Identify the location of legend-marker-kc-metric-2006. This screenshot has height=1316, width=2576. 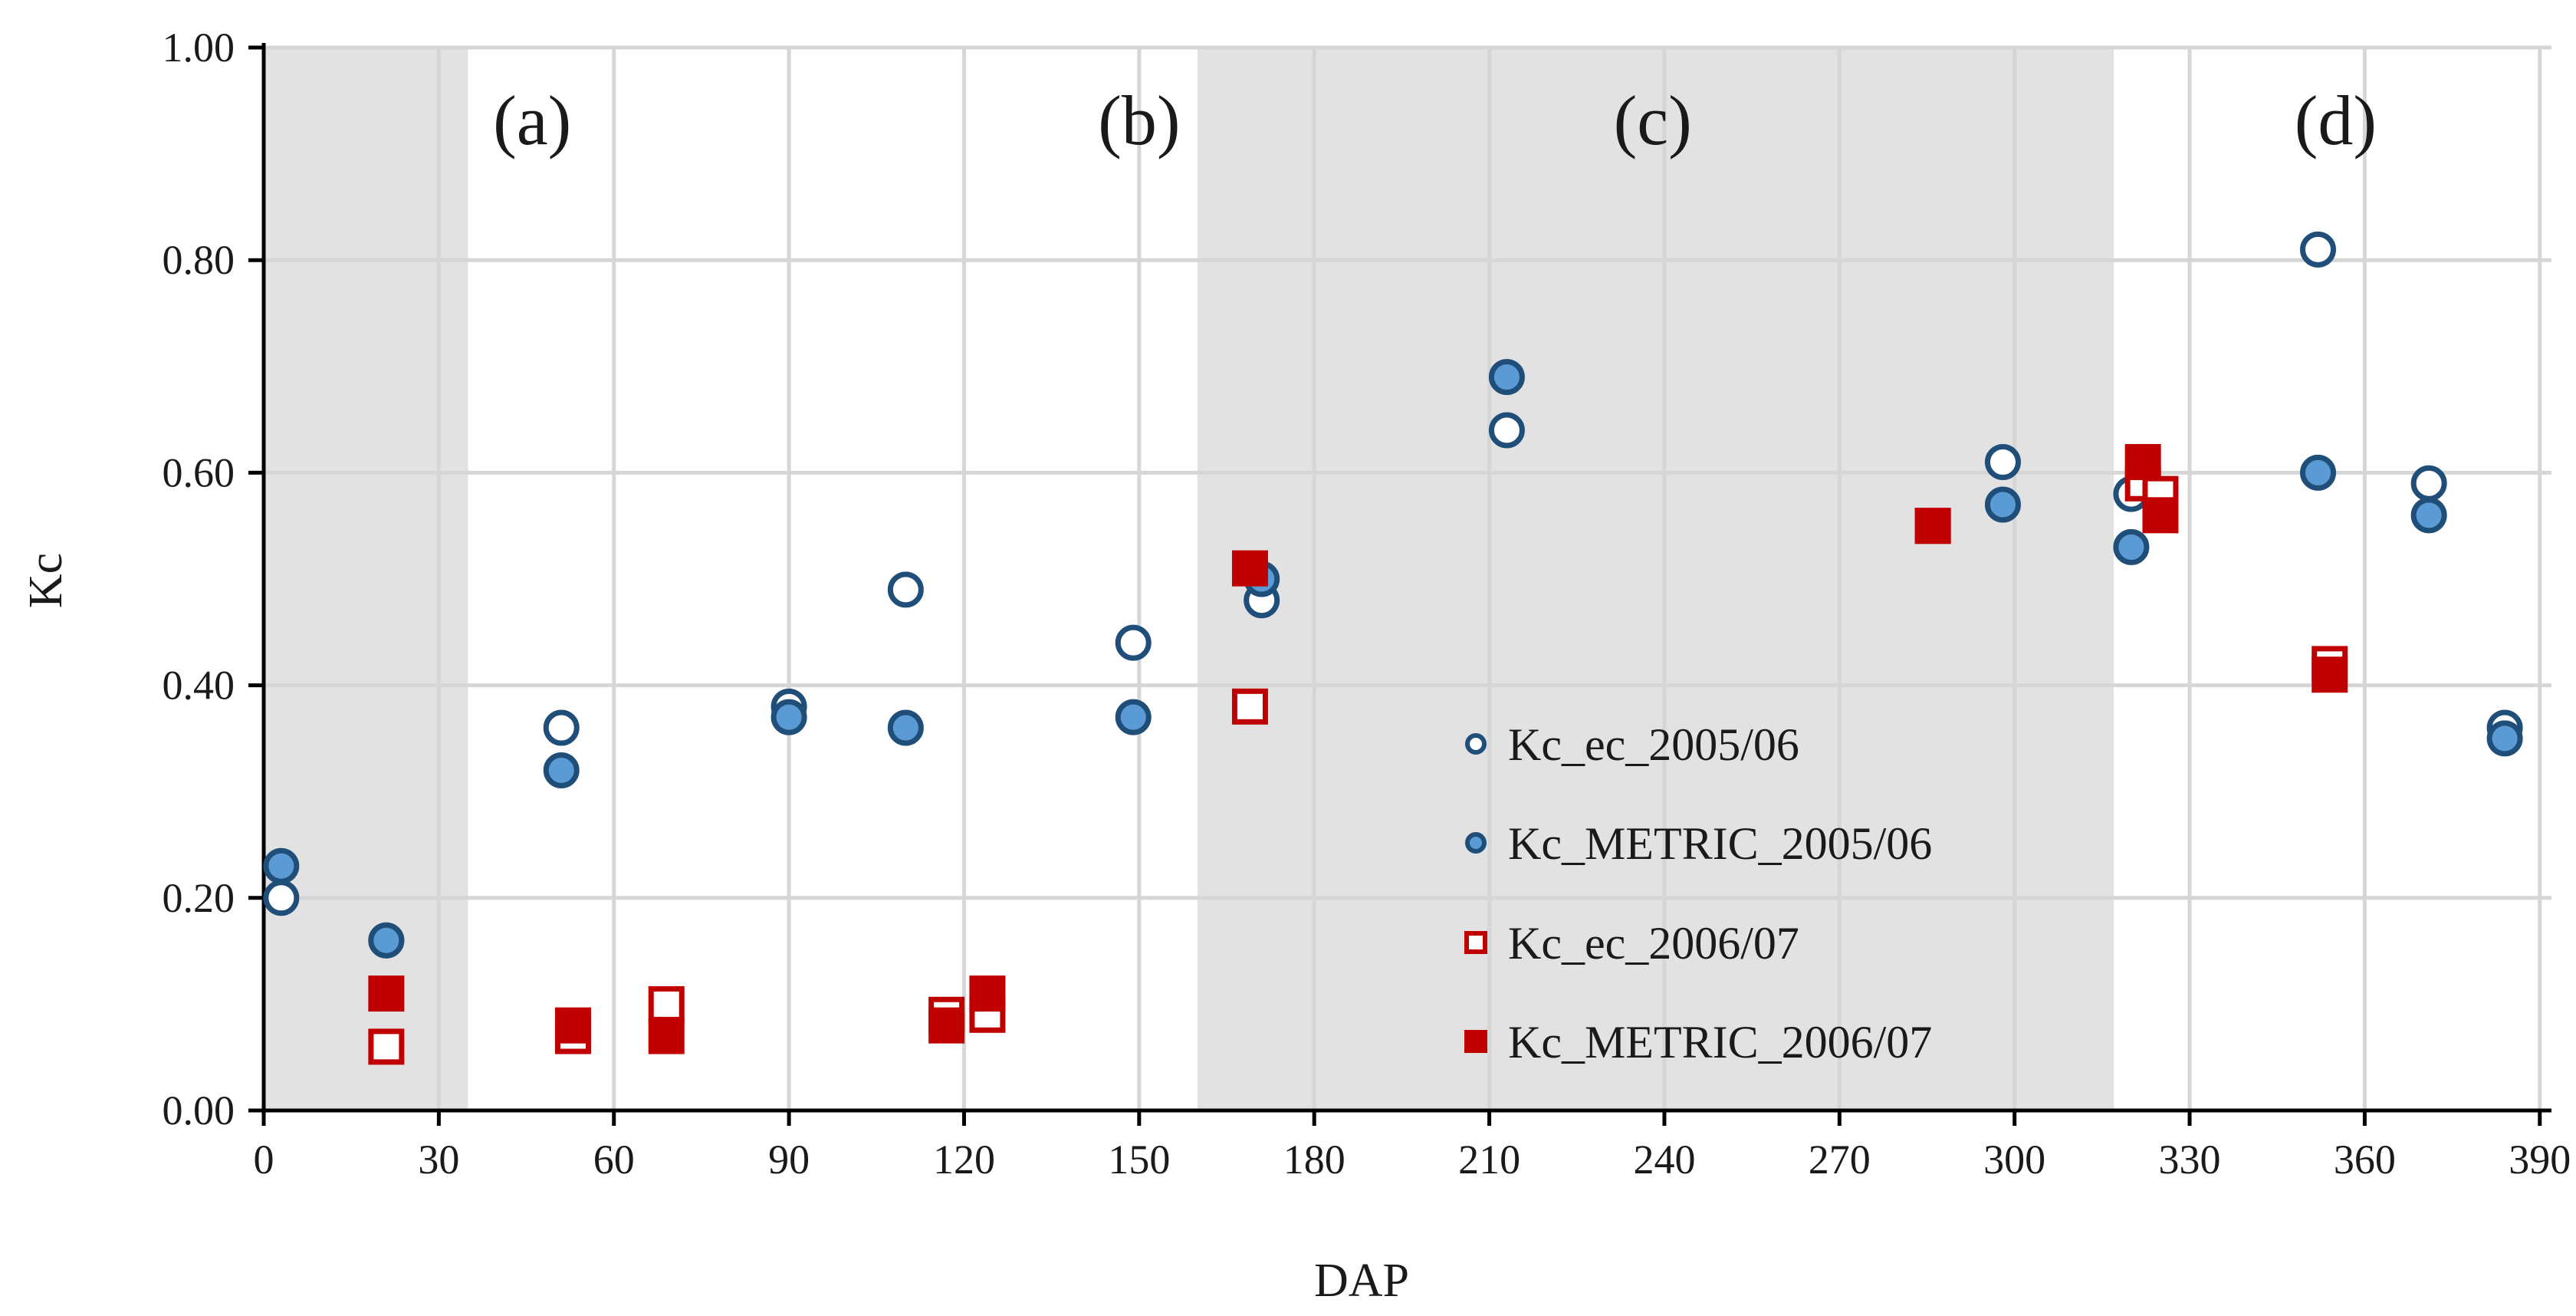
(1476, 1041).